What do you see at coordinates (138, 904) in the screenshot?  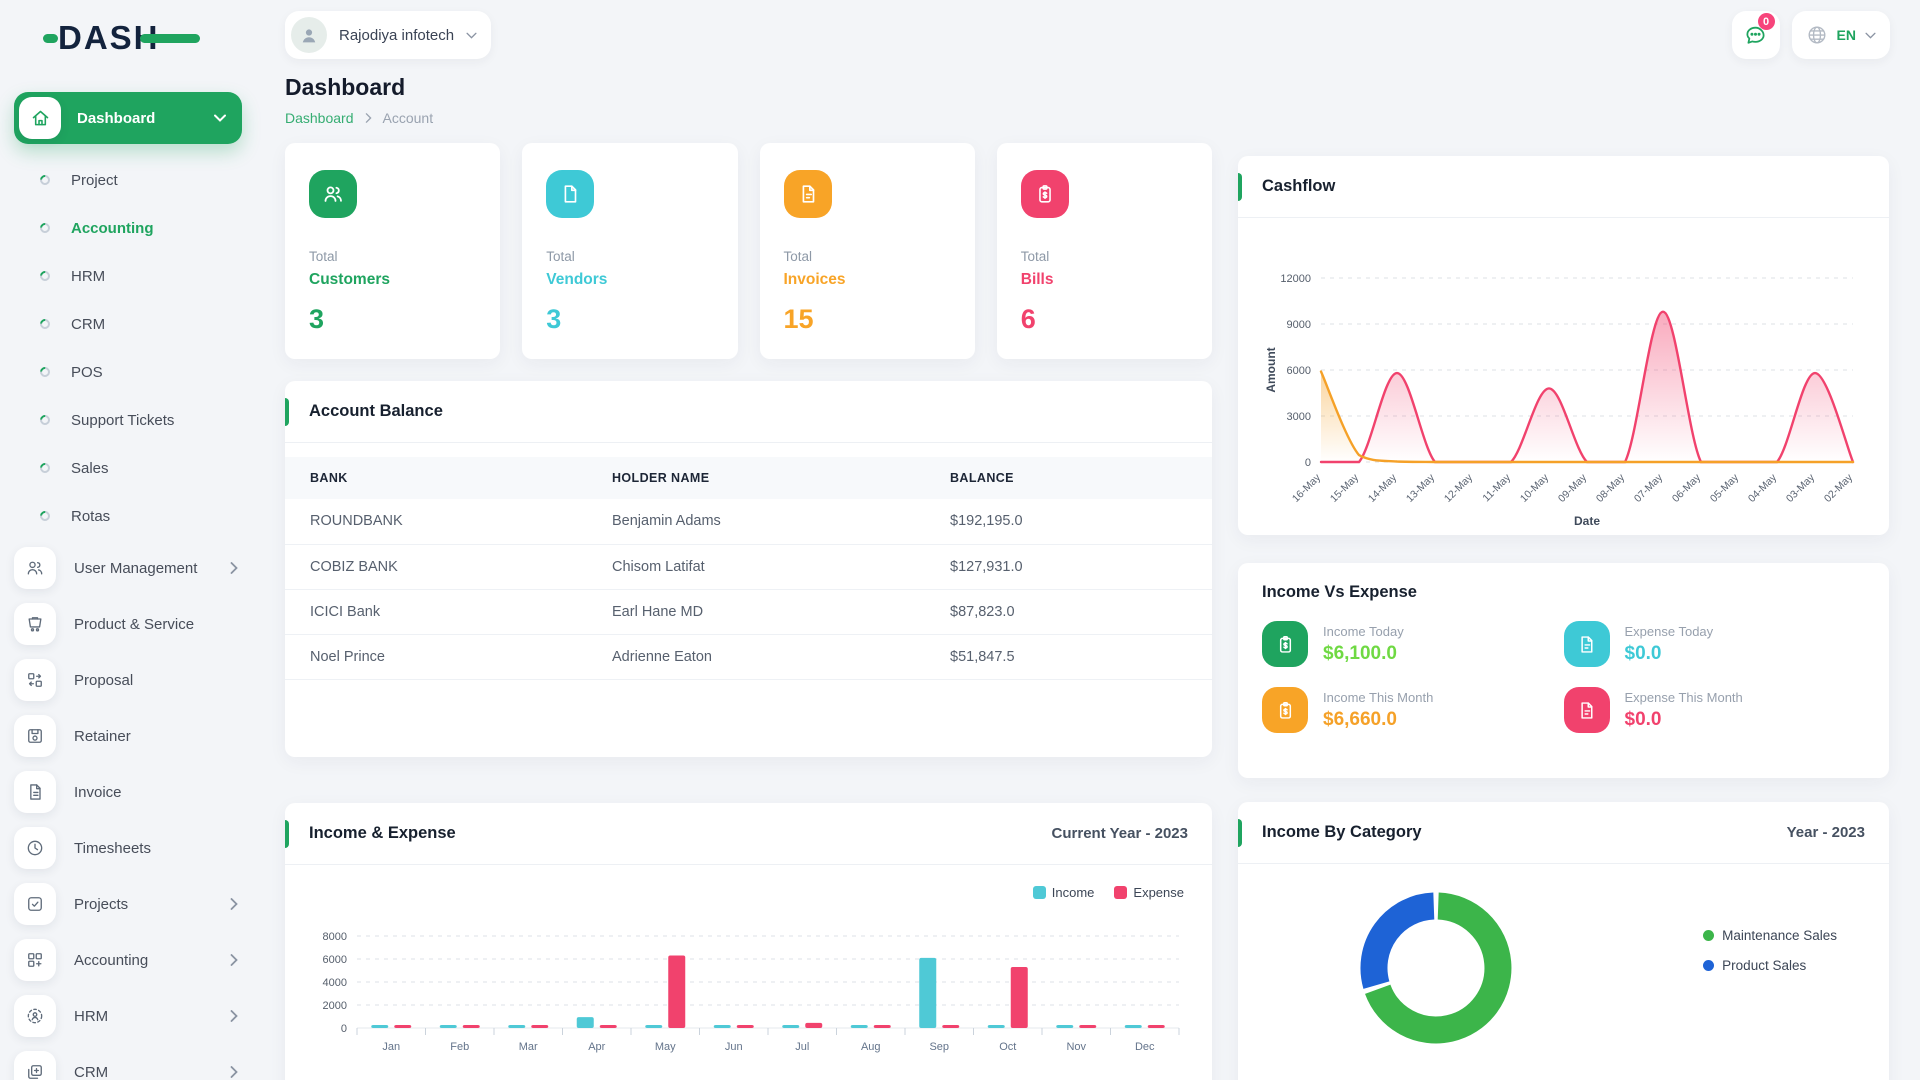 I see `sidebar-item-projects: Projects` at bounding box center [138, 904].